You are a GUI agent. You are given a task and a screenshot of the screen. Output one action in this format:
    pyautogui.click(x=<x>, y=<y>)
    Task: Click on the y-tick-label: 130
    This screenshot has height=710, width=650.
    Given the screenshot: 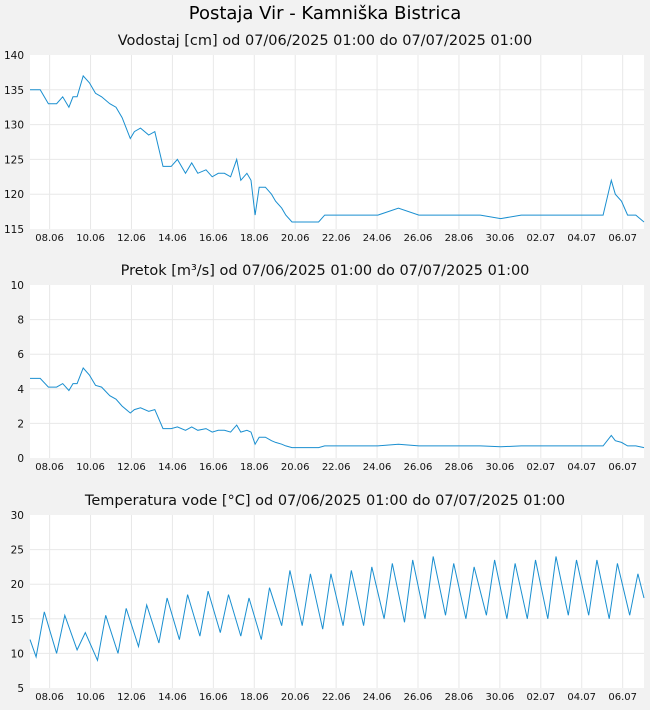 What is the action you would take?
    pyautogui.click(x=14, y=126)
    